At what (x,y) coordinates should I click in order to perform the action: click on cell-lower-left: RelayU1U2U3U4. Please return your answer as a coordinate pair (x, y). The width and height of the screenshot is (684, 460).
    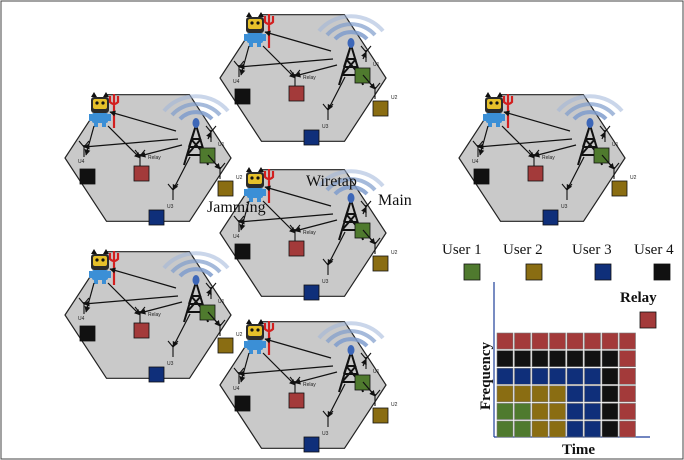
    Looking at the image, I should click on (154, 315).